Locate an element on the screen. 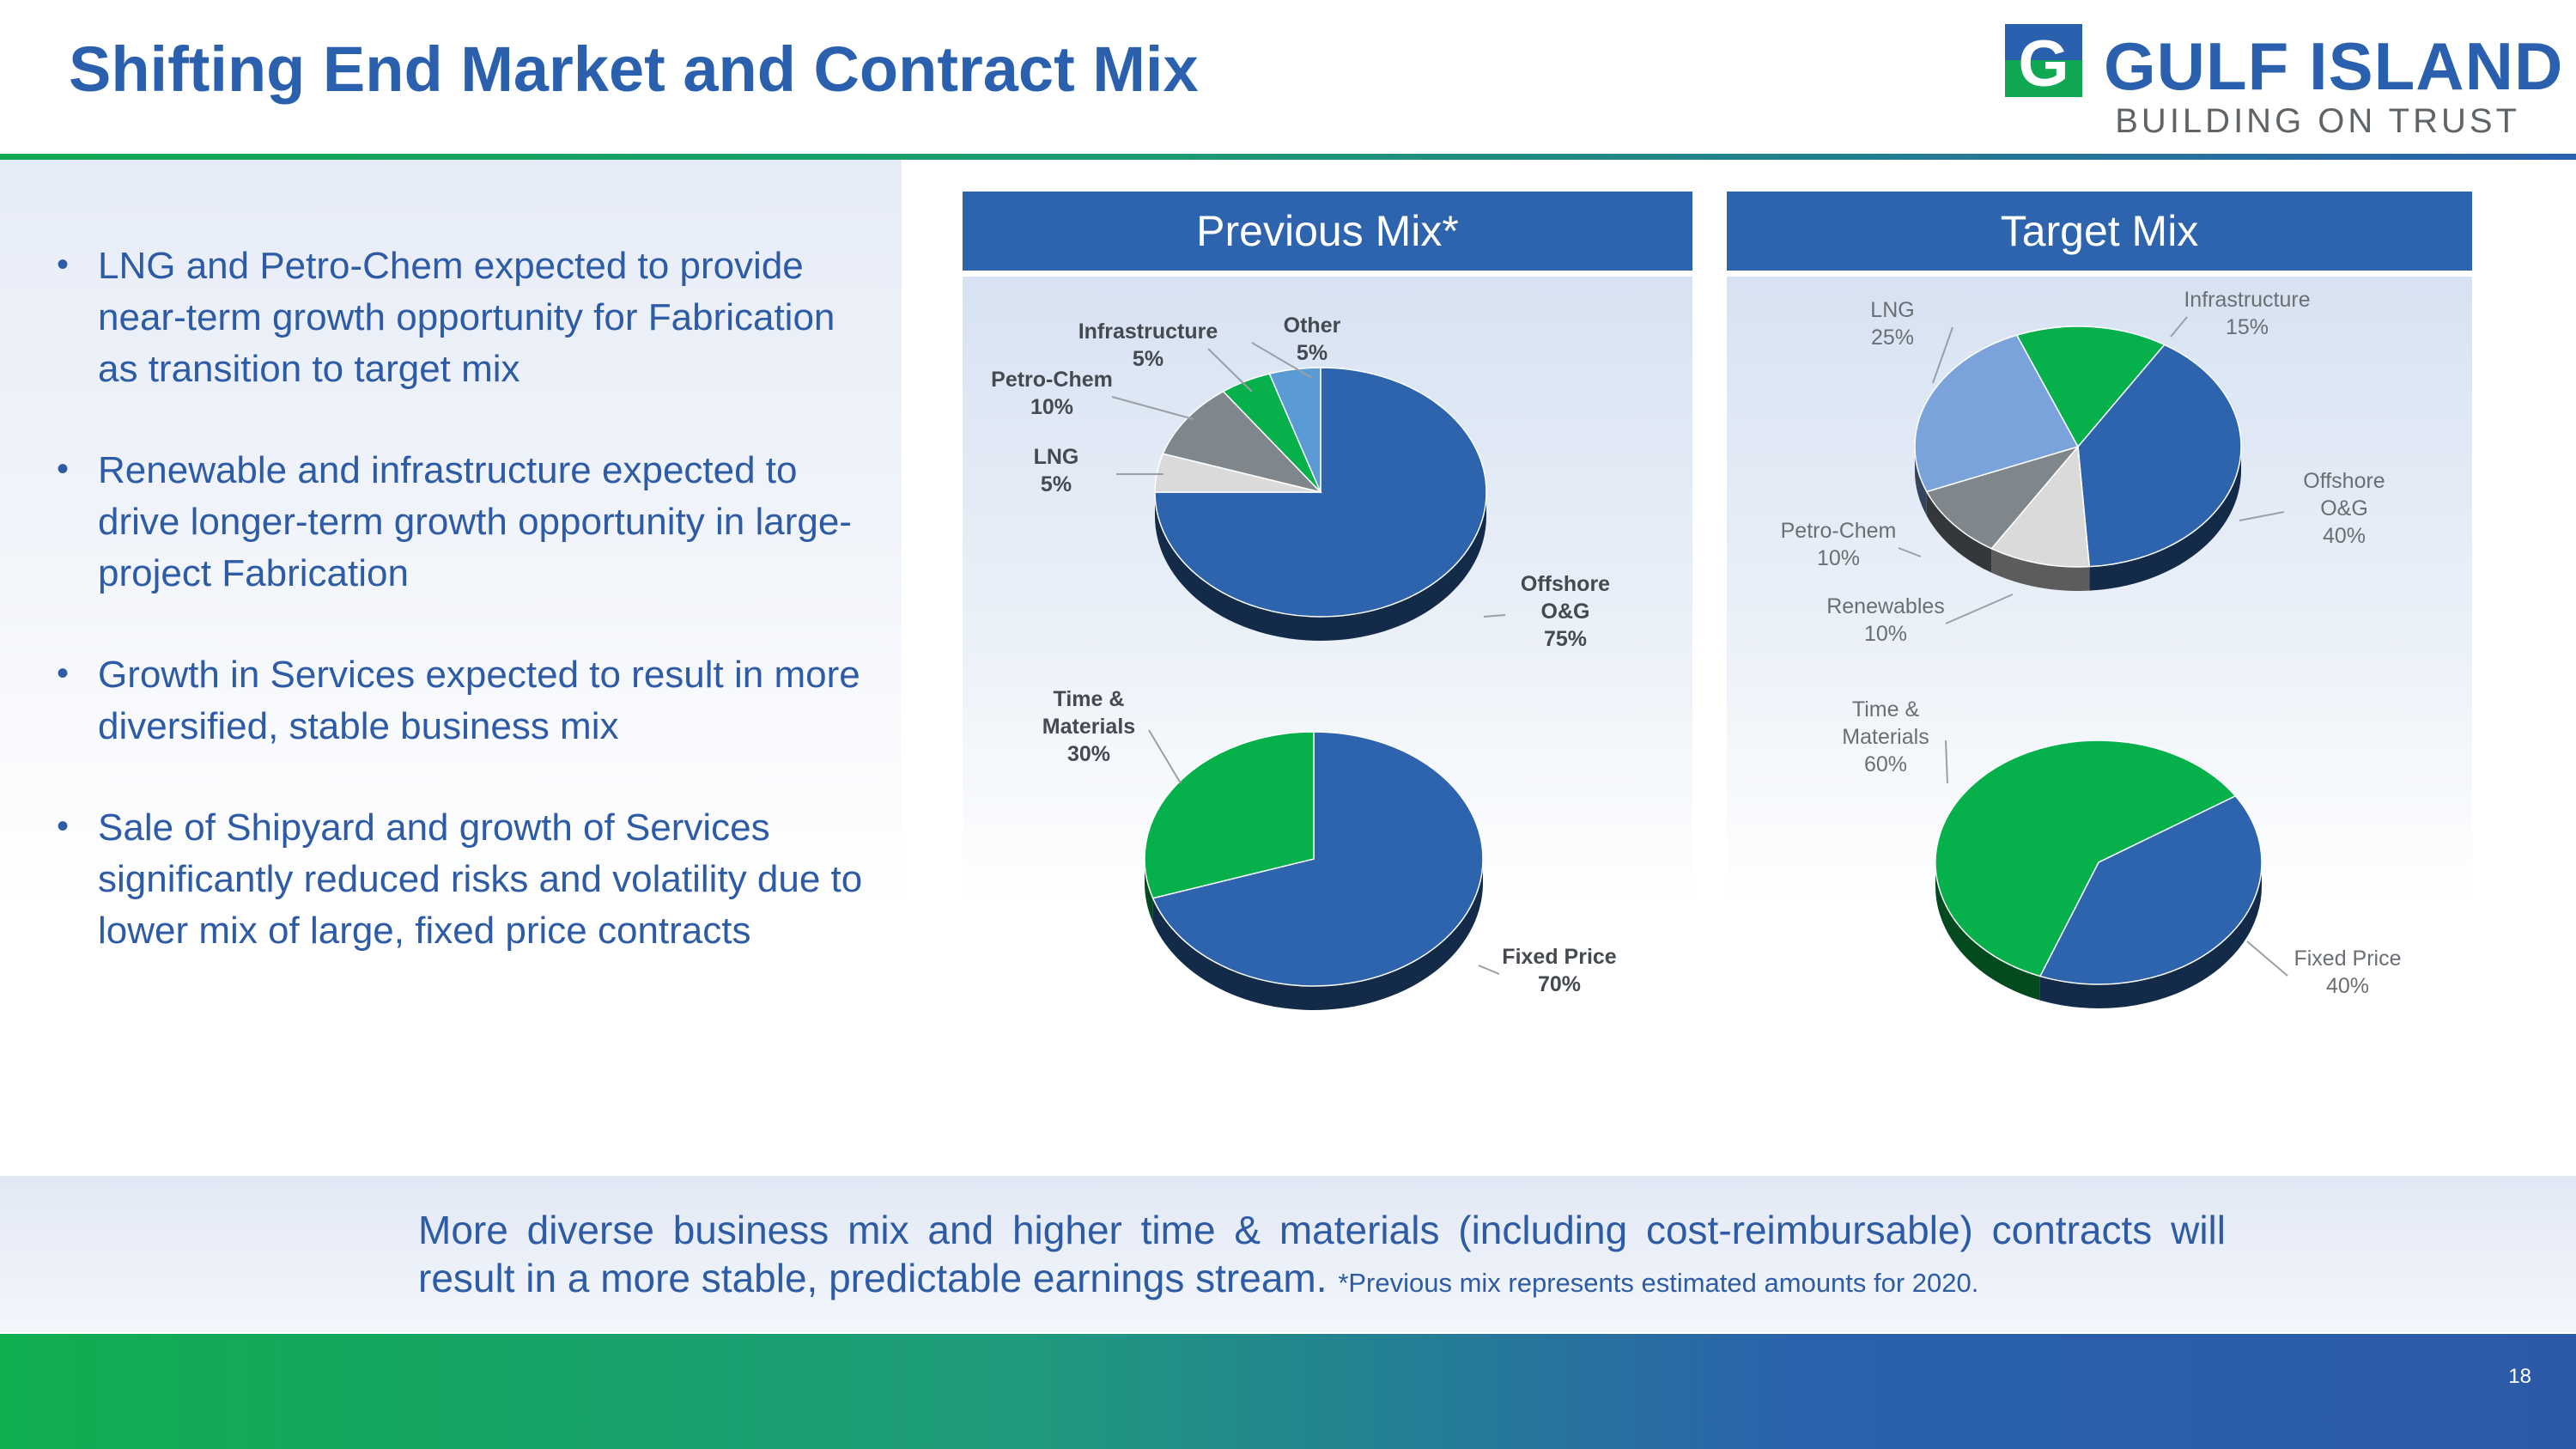 The image size is (2576, 1449). data-label-fixed-price: Fixed Price 40% is located at coordinates (2347, 972).